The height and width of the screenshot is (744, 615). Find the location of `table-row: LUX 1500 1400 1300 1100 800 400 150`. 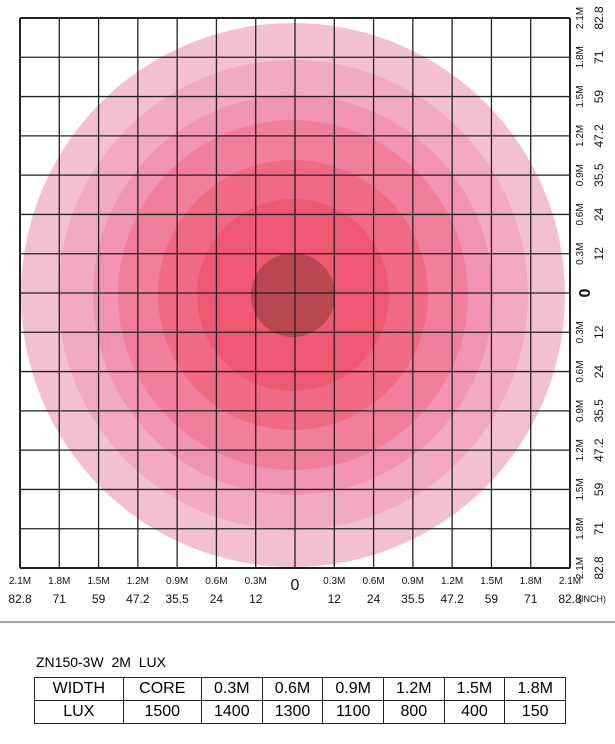

table-row: LUX 1500 1400 1300 1100 800 400 150 is located at coordinates (300, 712).